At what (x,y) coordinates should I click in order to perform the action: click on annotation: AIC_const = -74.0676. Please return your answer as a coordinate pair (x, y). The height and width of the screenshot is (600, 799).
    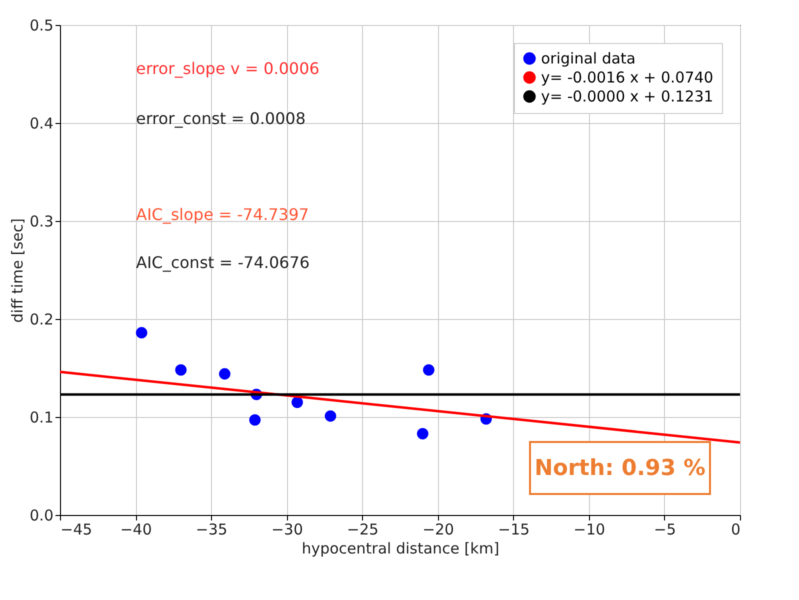
    Looking at the image, I should click on (223, 262).